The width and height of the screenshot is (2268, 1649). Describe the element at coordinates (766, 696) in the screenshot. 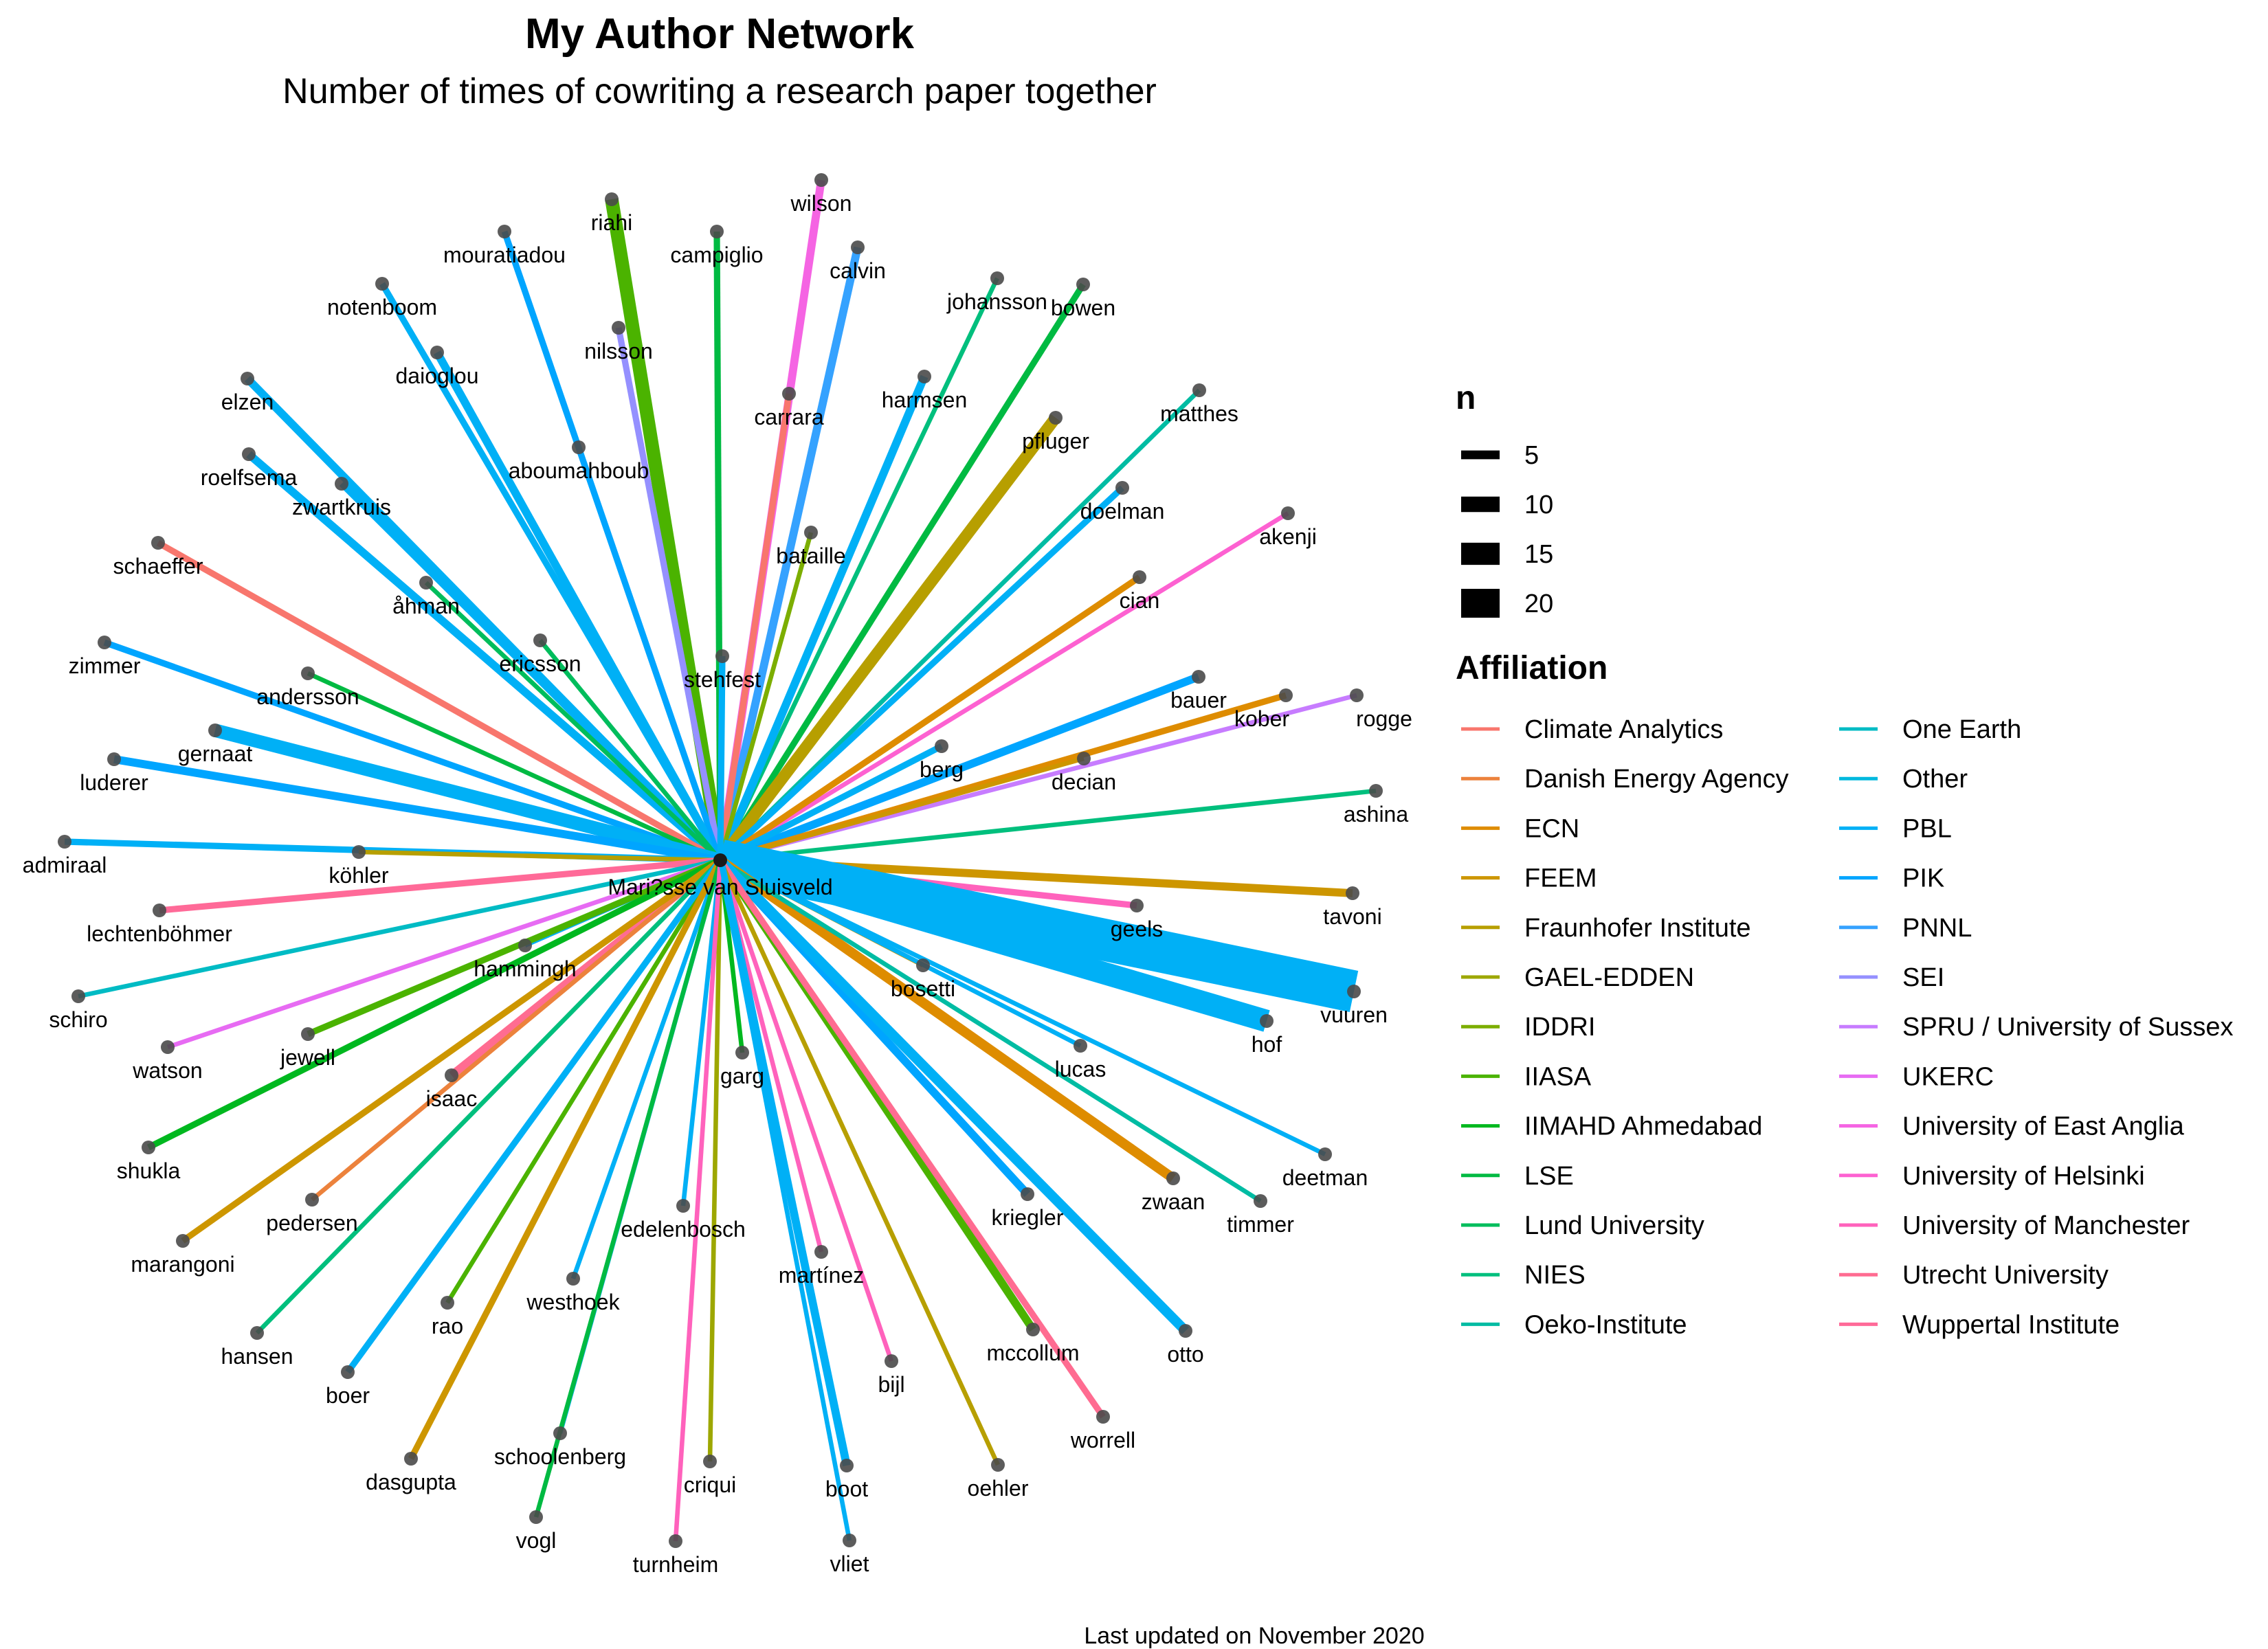

I see `edge-bataille` at that location.